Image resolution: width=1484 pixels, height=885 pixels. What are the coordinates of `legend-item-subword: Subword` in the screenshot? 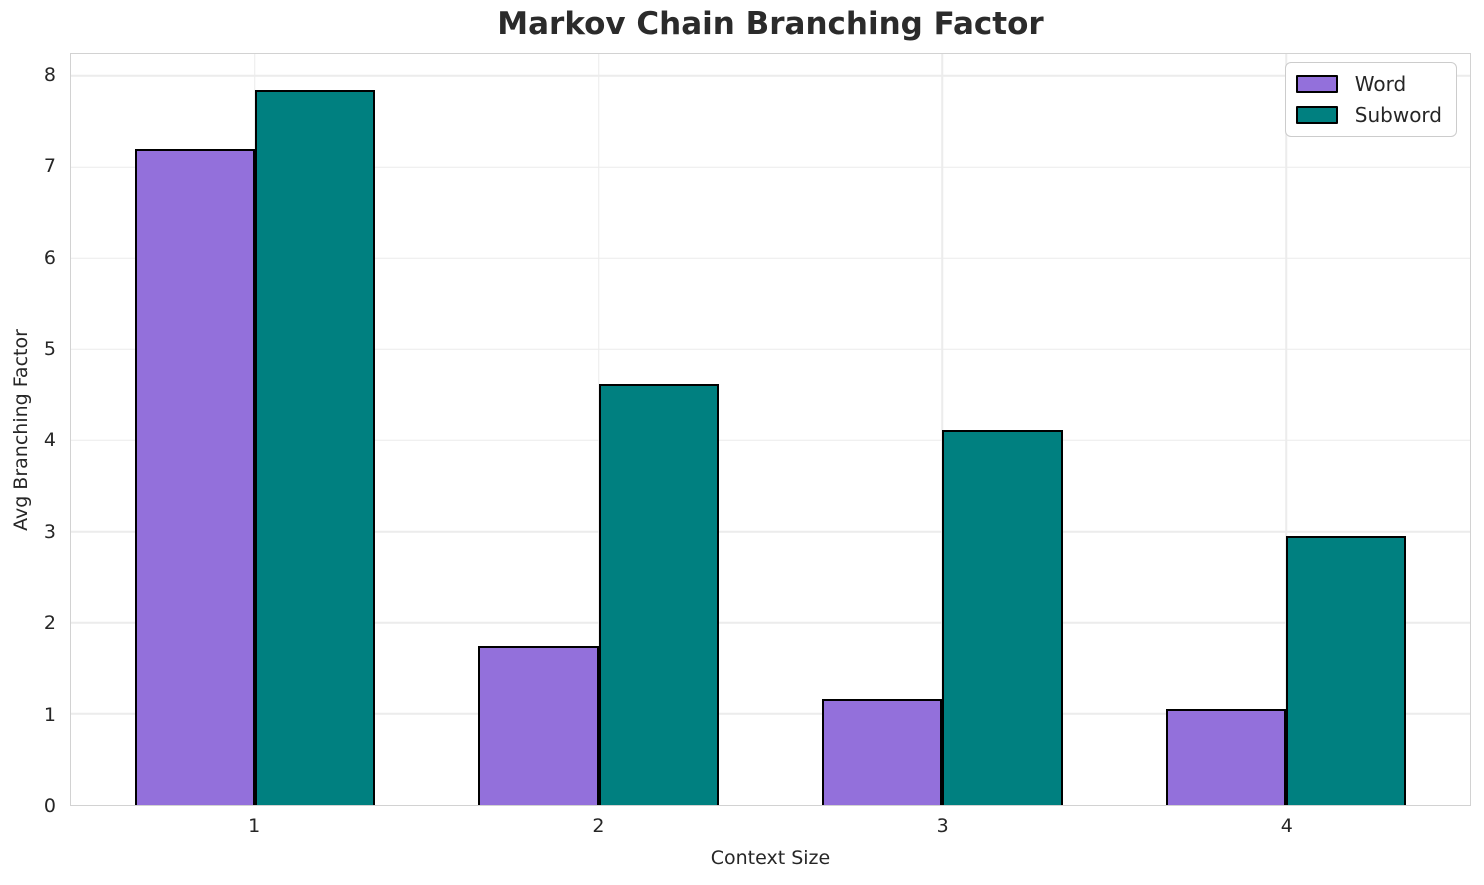 It's located at (1368, 115).